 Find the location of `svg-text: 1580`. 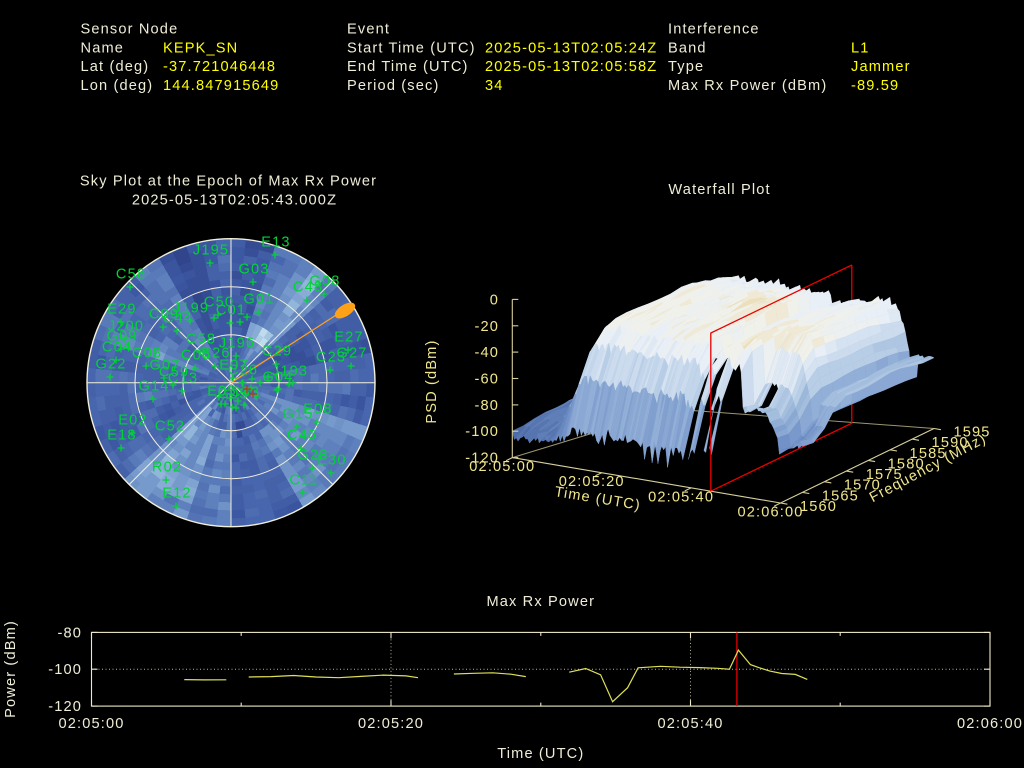

svg-text: 1580 is located at coordinates (906, 464).